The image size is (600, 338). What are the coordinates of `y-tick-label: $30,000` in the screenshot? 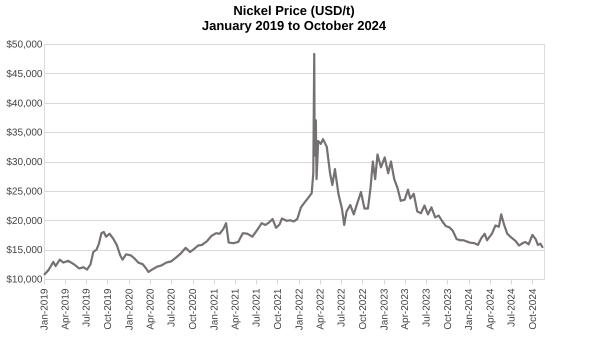 It's located at (24, 162).